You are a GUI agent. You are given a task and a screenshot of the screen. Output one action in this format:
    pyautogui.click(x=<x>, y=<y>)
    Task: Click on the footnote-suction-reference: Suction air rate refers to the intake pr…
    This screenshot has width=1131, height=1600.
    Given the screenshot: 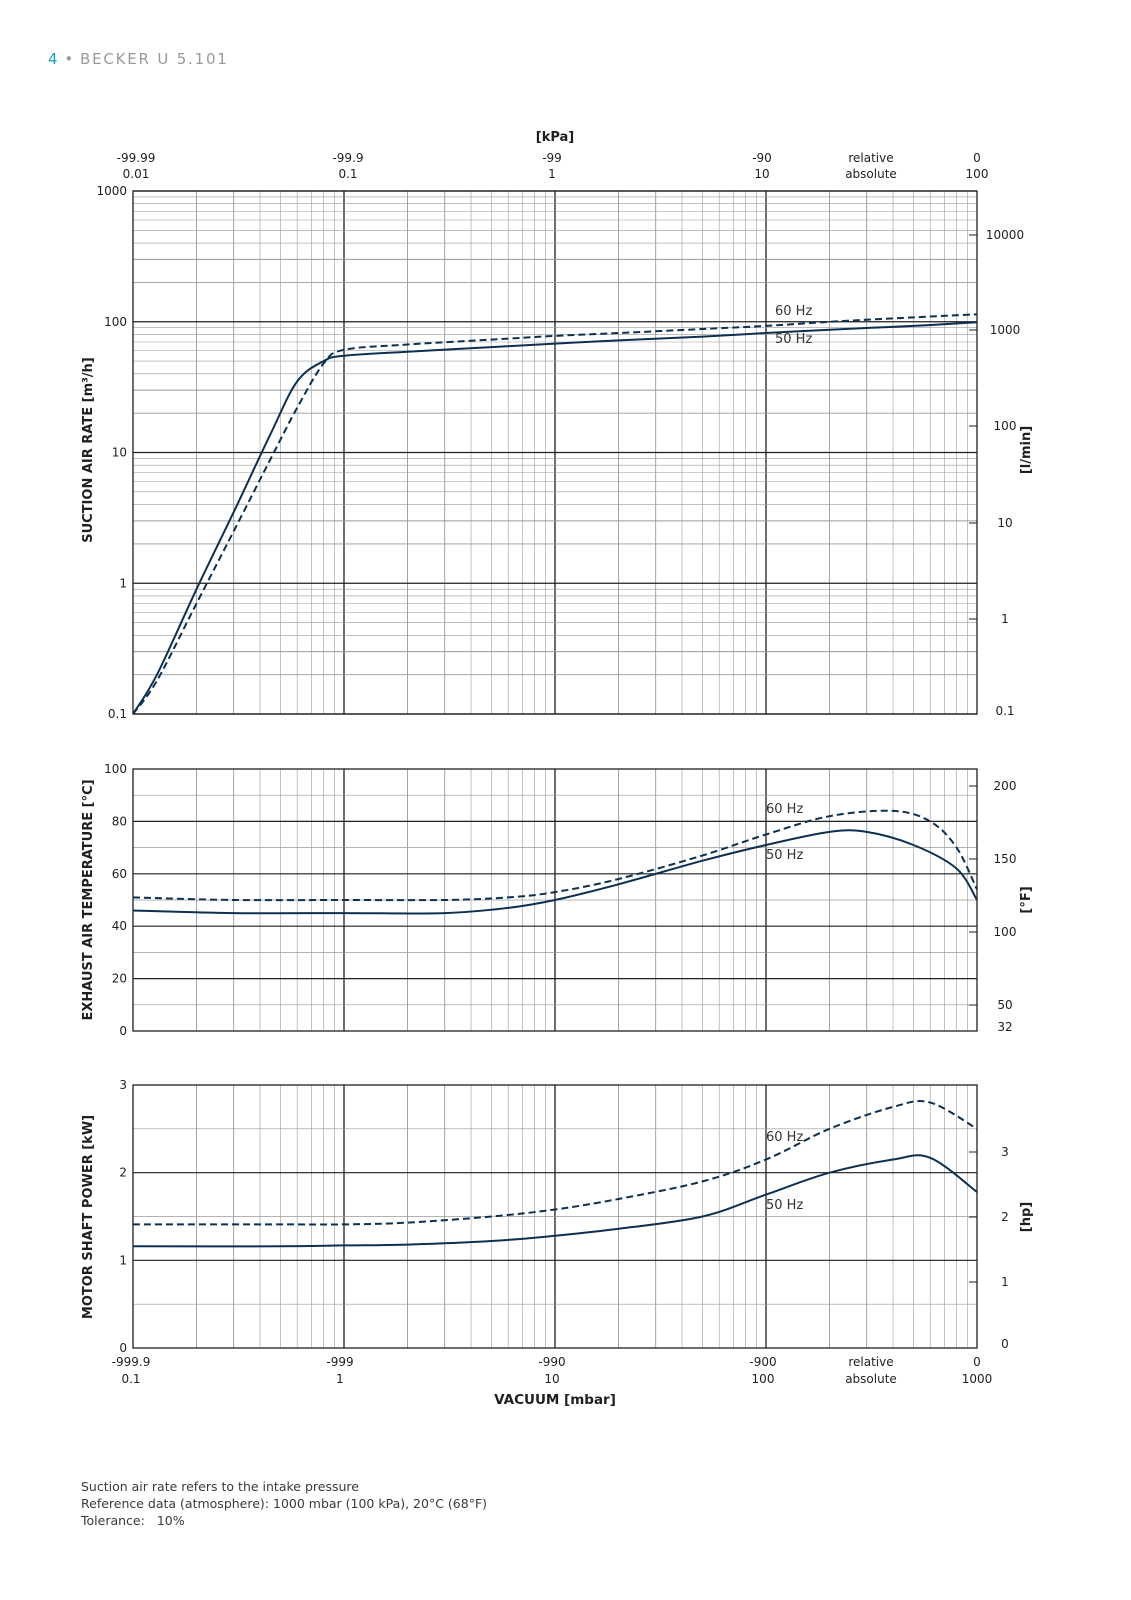 What is the action you would take?
    pyautogui.click(x=220, y=1486)
    